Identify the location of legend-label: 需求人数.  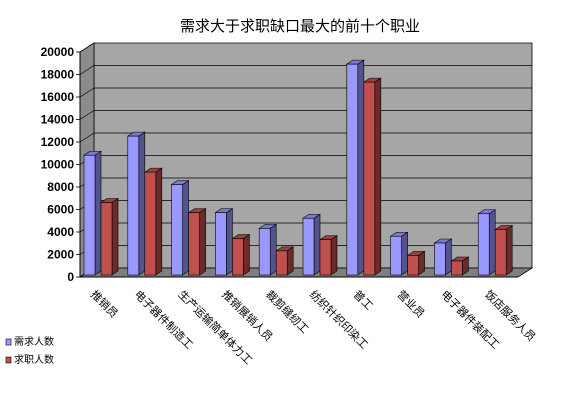
(34, 341).